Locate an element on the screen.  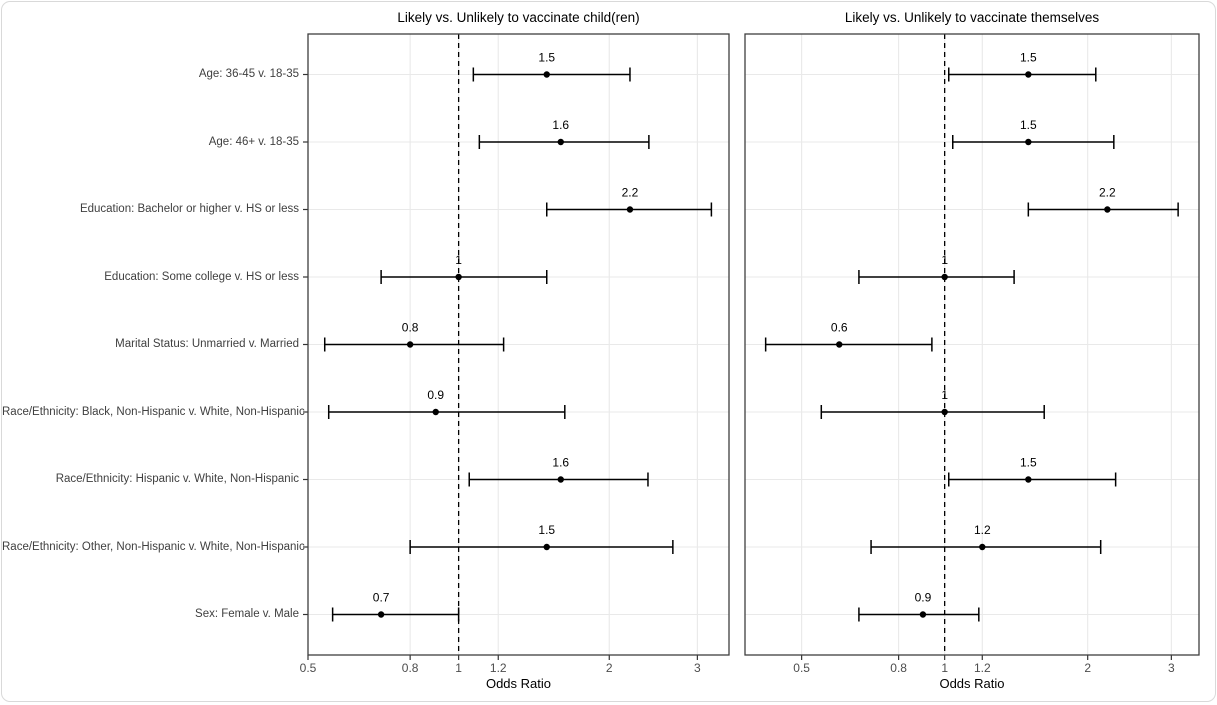
category-label: Sex: Female v. Male is located at coordinates (247, 614).